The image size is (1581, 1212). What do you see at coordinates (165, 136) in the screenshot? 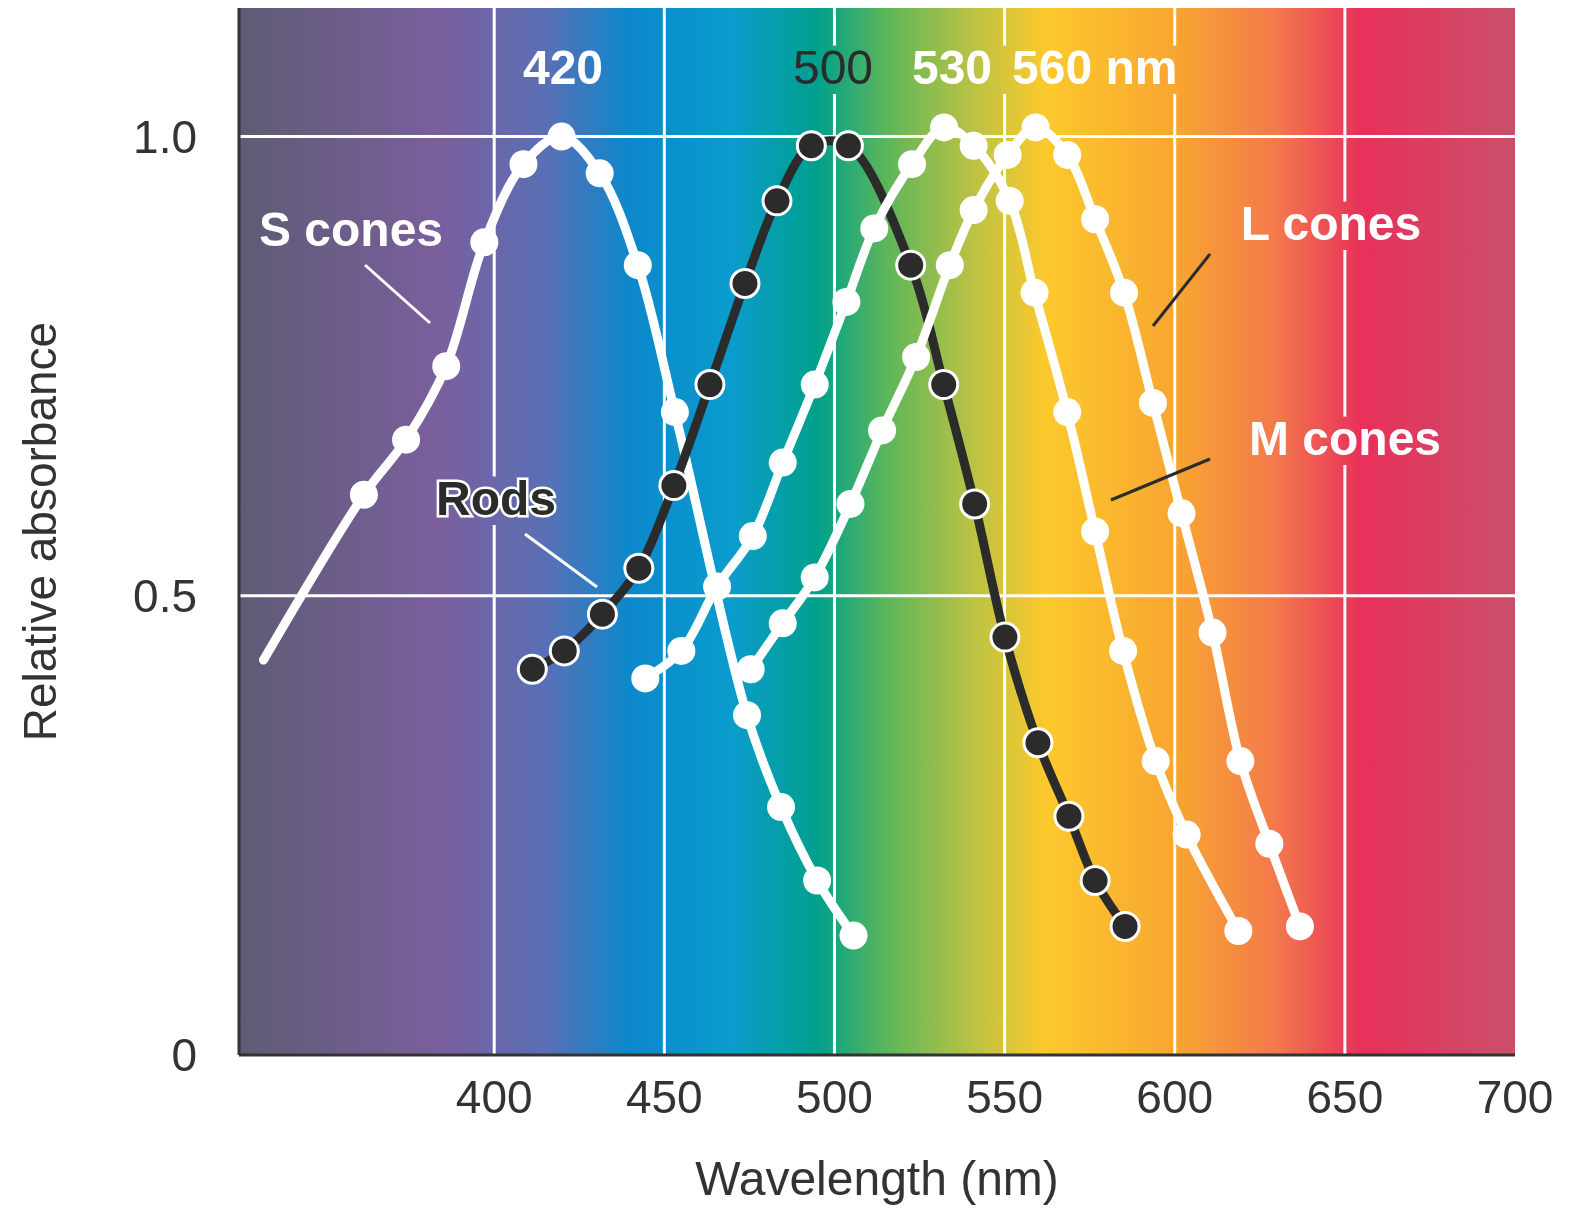
I see `y-tick-label: 1.0` at bounding box center [165, 136].